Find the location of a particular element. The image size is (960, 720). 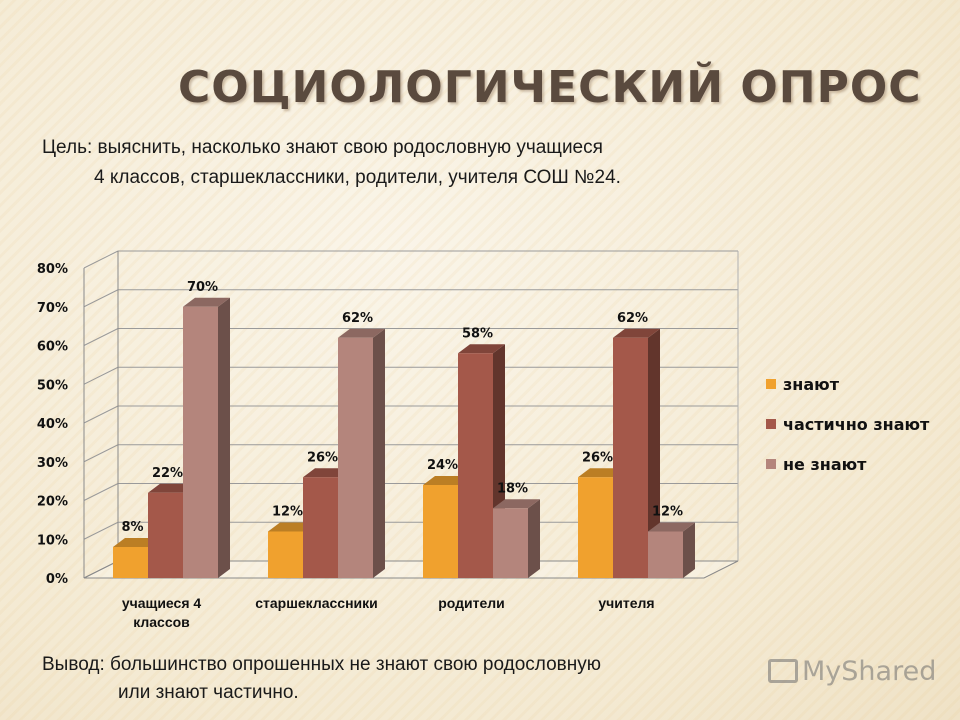

x-tick-label: классов is located at coordinates (161, 622).